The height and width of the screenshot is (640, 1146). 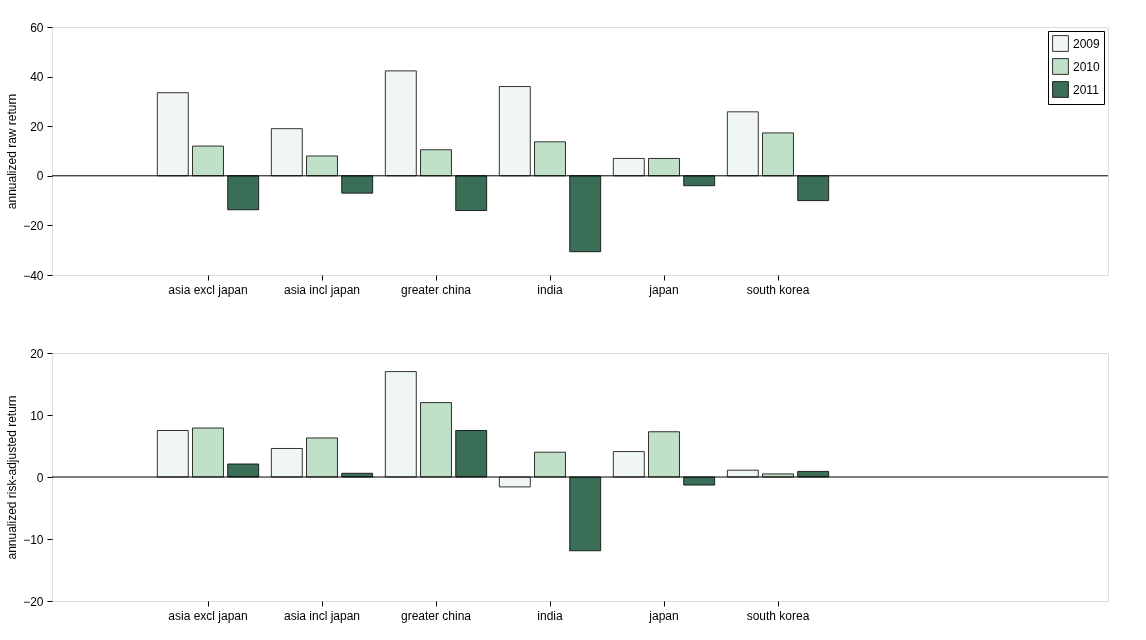 What do you see at coordinates (12, 151) in the screenshot?
I see `y-axis-title: annualized raw return` at bounding box center [12, 151].